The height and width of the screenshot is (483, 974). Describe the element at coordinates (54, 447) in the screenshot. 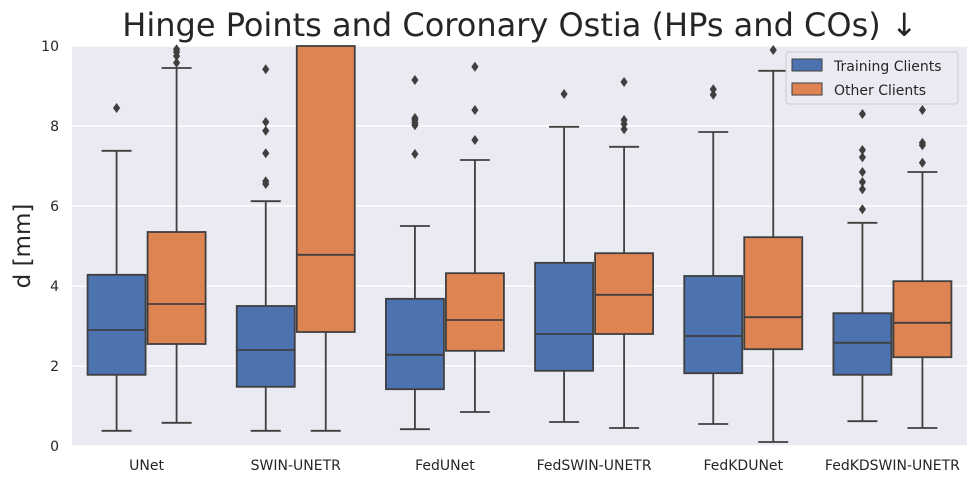

I see `y-tick-label-0: 0` at that location.